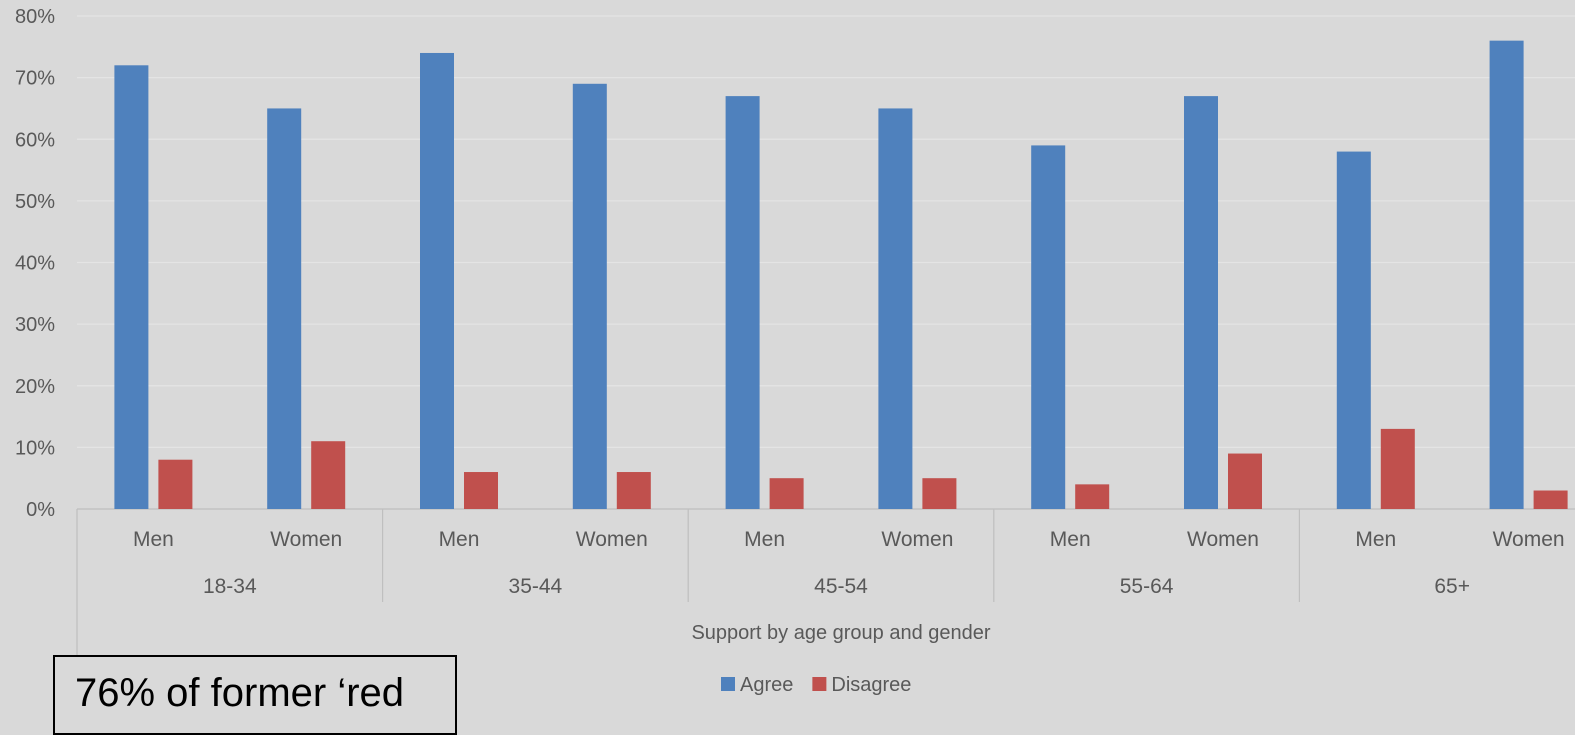 The height and width of the screenshot is (735, 1575). What do you see at coordinates (35, 202) in the screenshot?
I see `y-tick-label: 50%` at bounding box center [35, 202].